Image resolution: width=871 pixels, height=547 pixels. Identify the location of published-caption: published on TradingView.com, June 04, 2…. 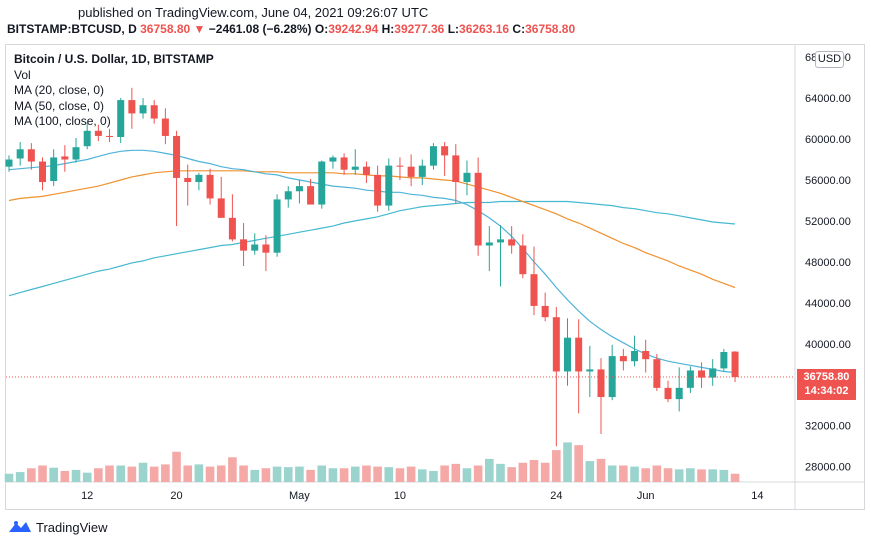
(253, 12).